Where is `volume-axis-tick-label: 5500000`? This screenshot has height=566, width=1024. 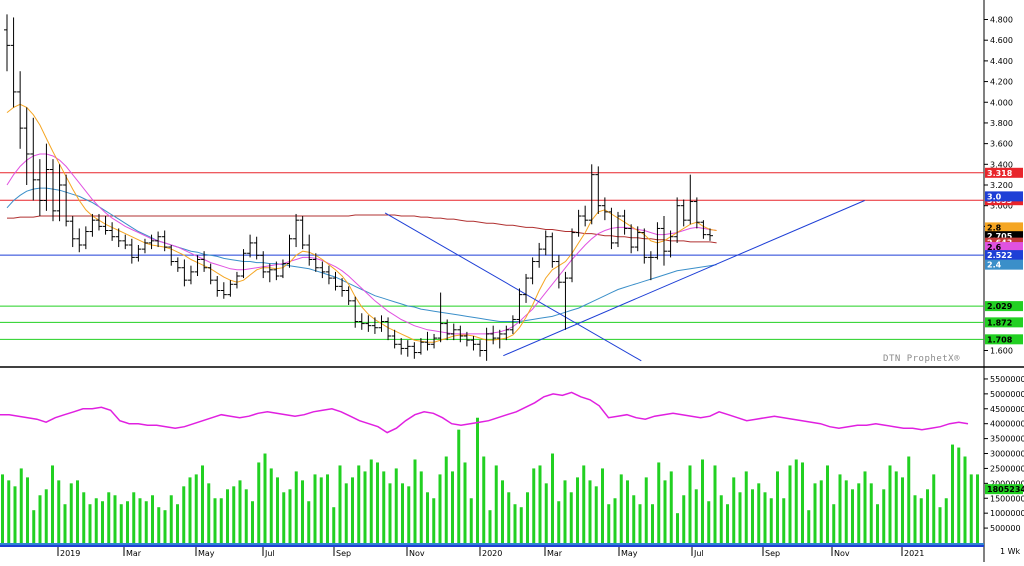
volume-axis-tick-label: 5500000 is located at coordinates (1007, 379).